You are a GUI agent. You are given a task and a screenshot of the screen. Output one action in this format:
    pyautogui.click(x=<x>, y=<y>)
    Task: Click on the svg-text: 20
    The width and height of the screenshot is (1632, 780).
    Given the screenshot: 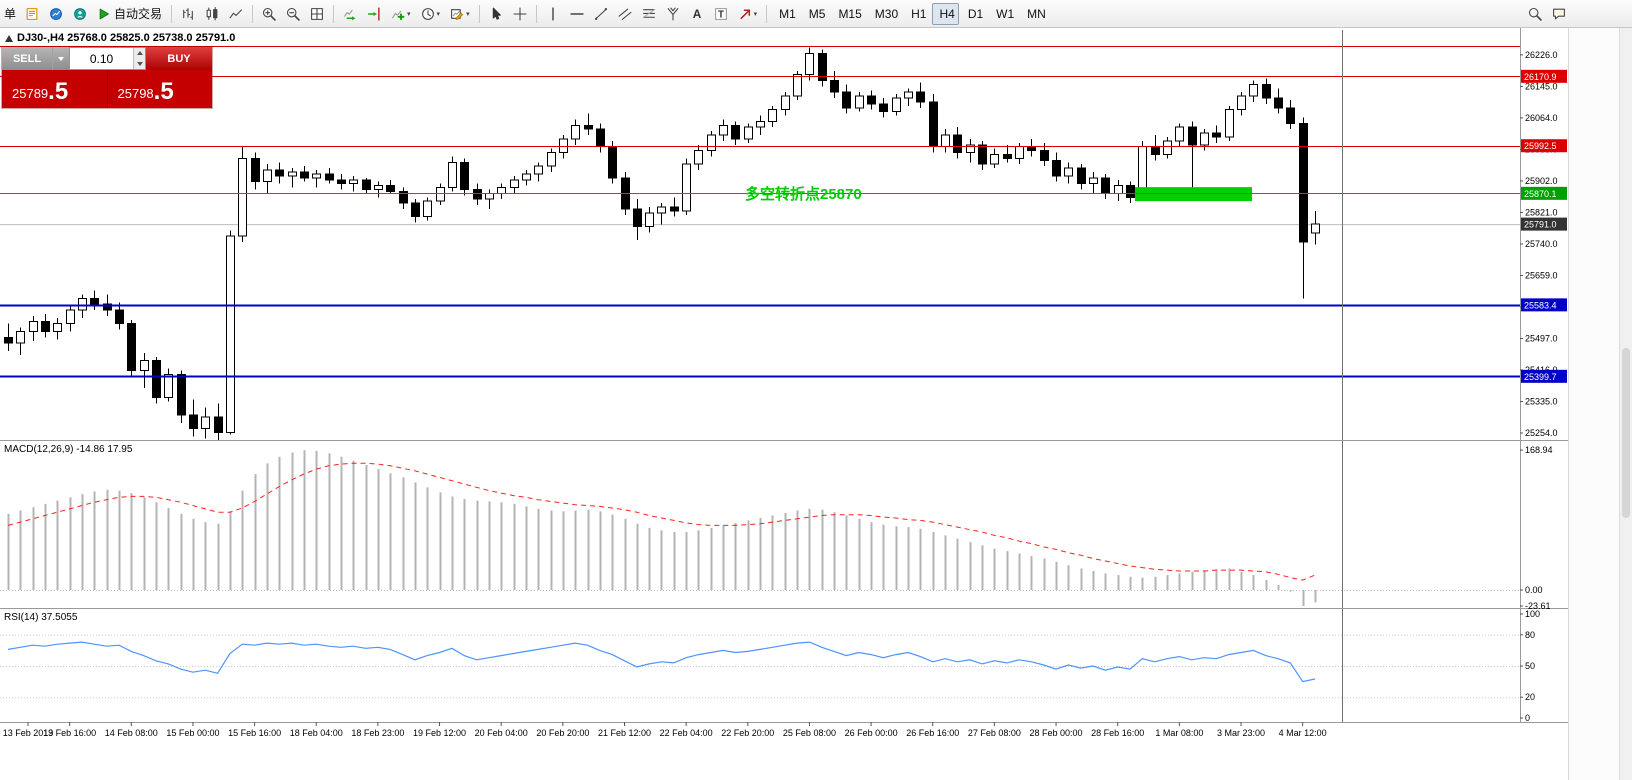 What is the action you would take?
    pyautogui.click(x=1530, y=697)
    